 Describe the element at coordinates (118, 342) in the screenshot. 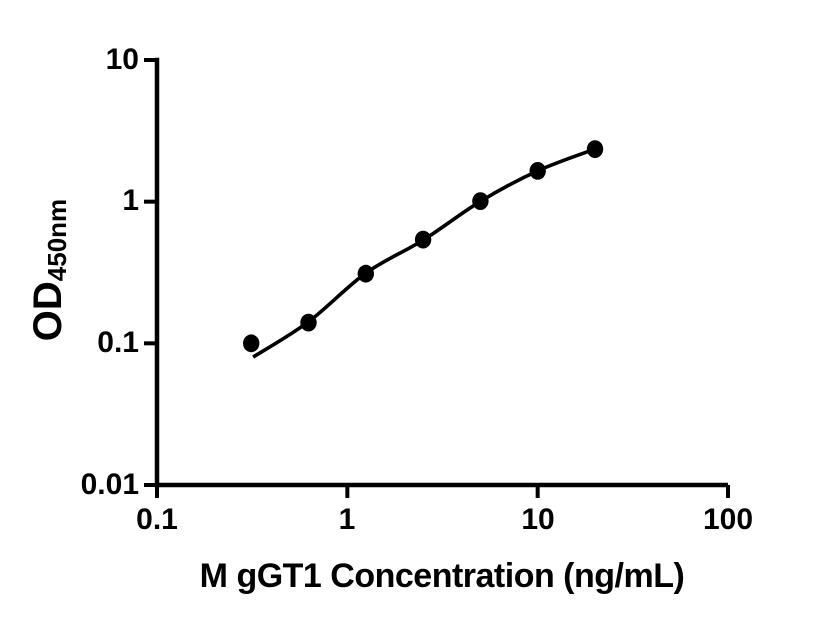

I see `y-tick-label-0.1: 0.1` at that location.